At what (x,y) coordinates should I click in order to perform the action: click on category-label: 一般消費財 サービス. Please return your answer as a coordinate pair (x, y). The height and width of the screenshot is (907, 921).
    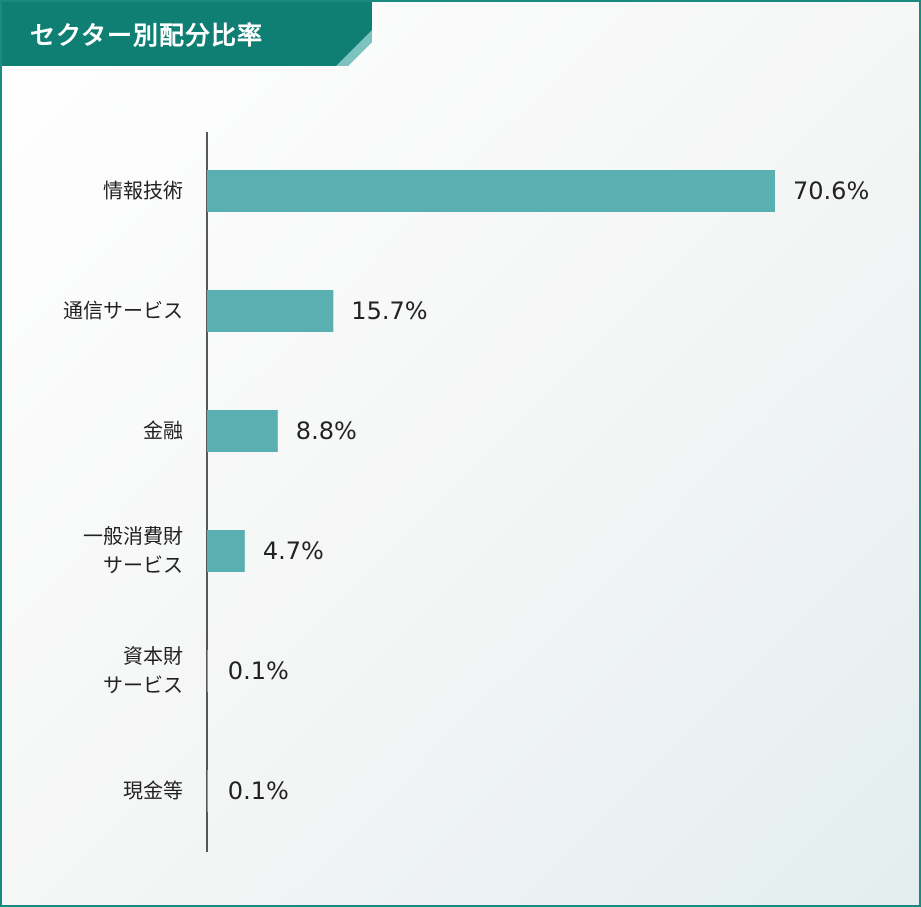
    Looking at the image, I should click on (133, 550).